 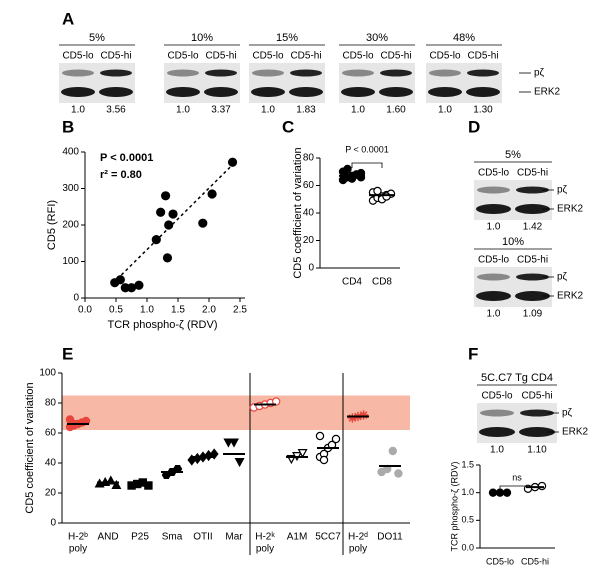 I want to click on x-tick-label: DO11, so click(x=390, y=537).